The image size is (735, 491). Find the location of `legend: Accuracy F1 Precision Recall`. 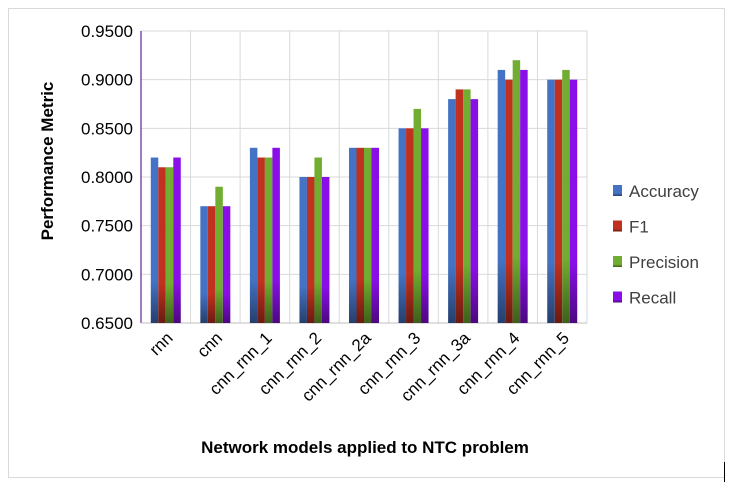

legend: Accuracy F1 Precision Recall is located at coordinates (656, 245).